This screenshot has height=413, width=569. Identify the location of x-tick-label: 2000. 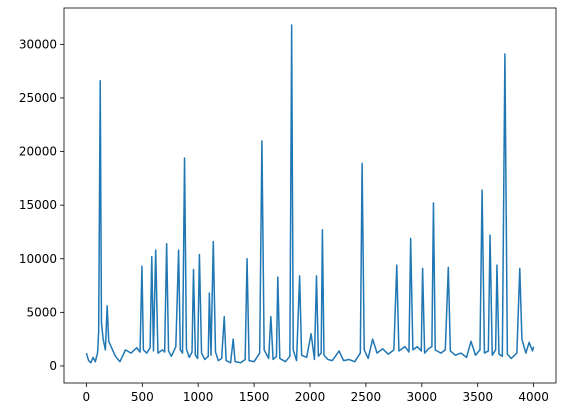
(310, 397).